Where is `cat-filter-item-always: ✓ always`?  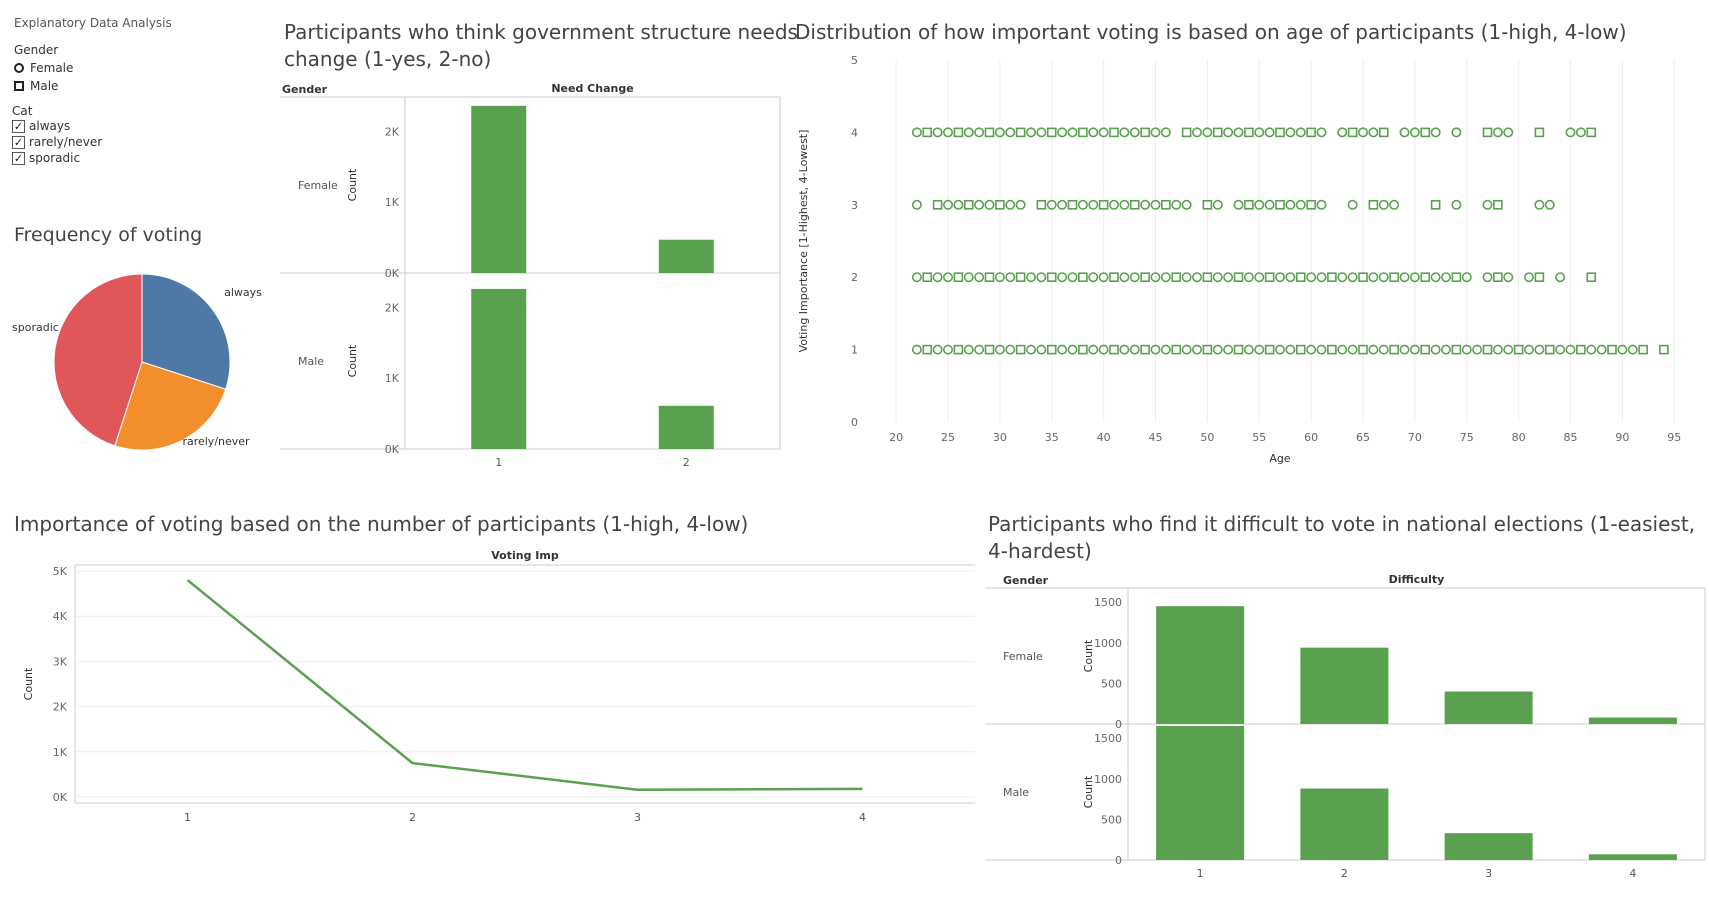 cat-filter-item-always: ✓ always is located at coordinates (57, 126).